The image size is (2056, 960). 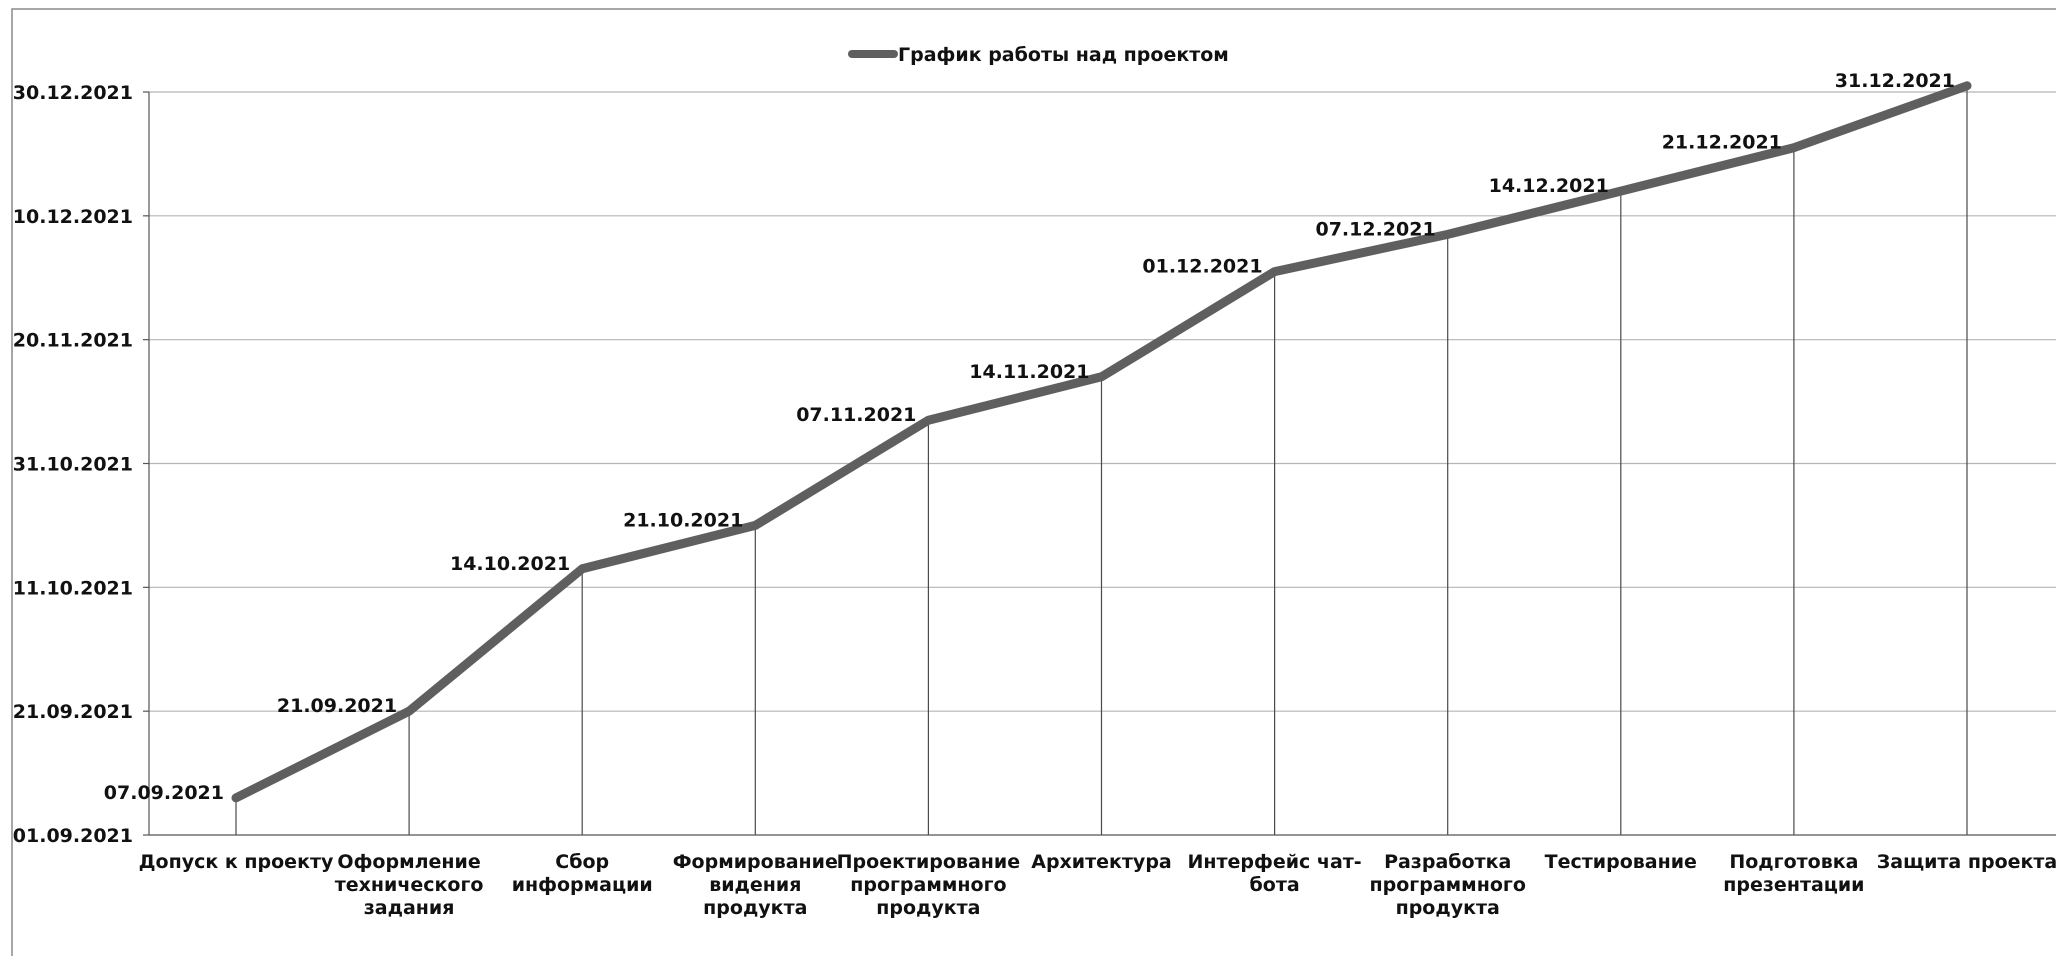 What do you see at coordinates (755, 885) in the screenshot?
I see `x-category-label: Формирование видения продукта` at bounding box center [755, 885].